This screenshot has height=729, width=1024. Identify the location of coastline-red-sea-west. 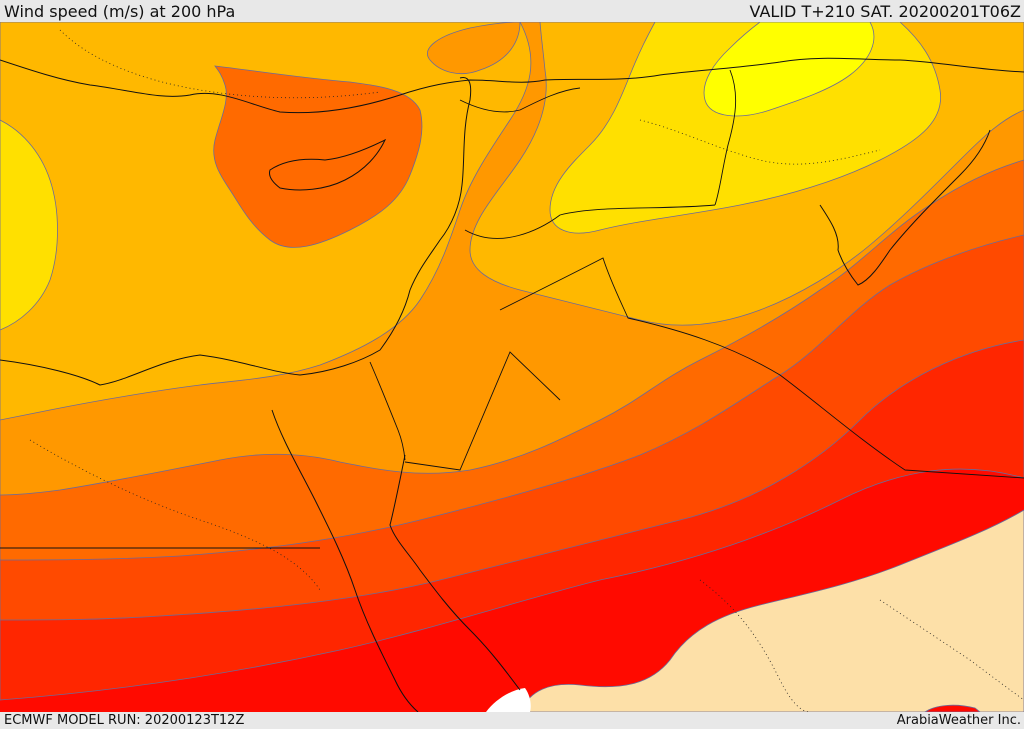
(345, 560).